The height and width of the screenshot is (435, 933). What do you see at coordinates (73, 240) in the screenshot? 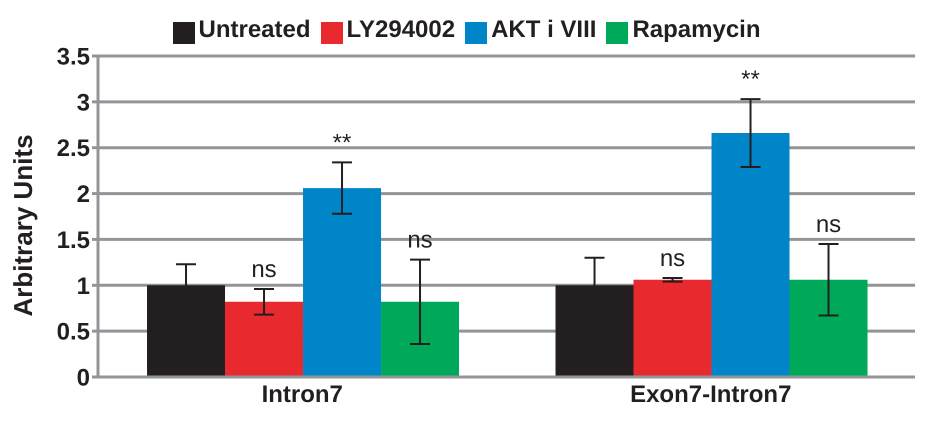
I see `y-tick-label: 1.5` at bounding box center [73, 240].